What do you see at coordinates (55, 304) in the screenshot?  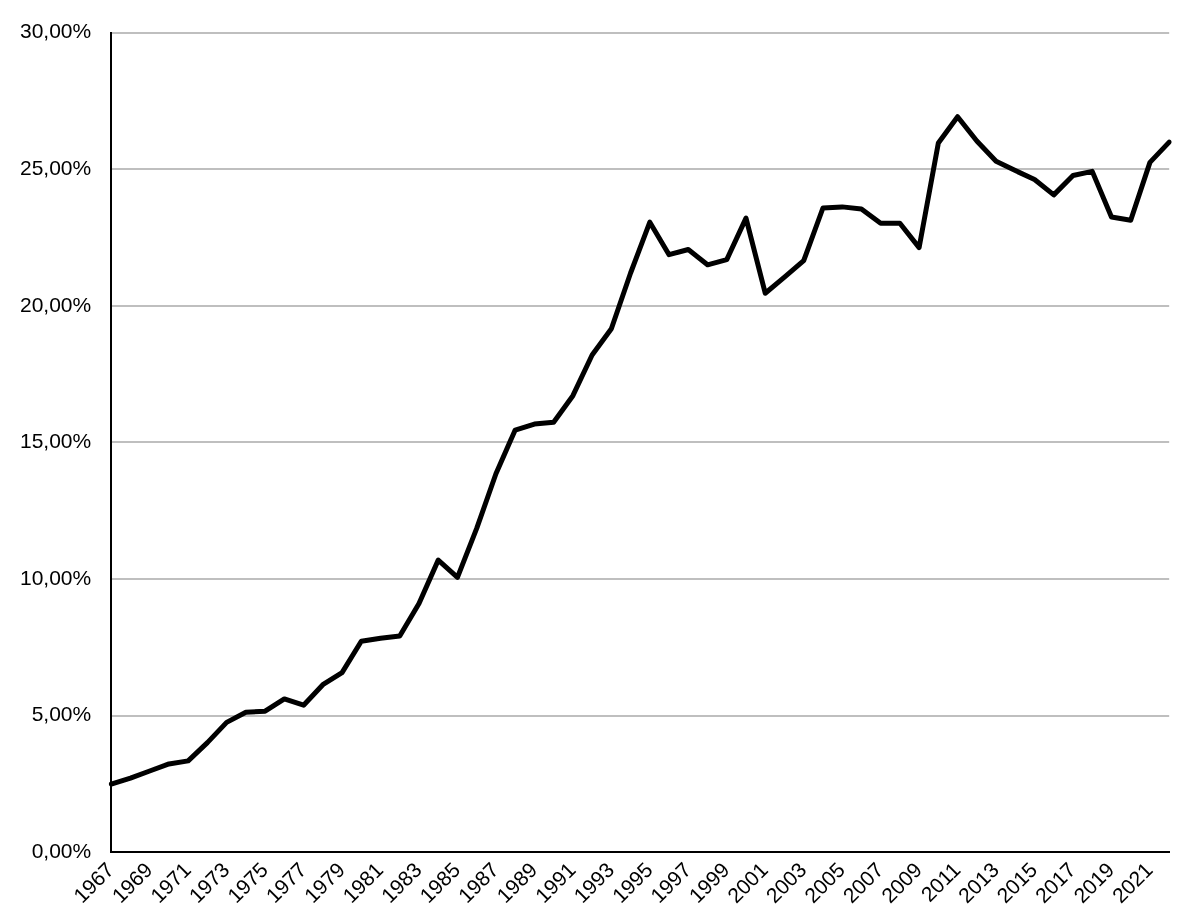 I see `y-tick-label: 20,00%` at bounding box center [55, 304].